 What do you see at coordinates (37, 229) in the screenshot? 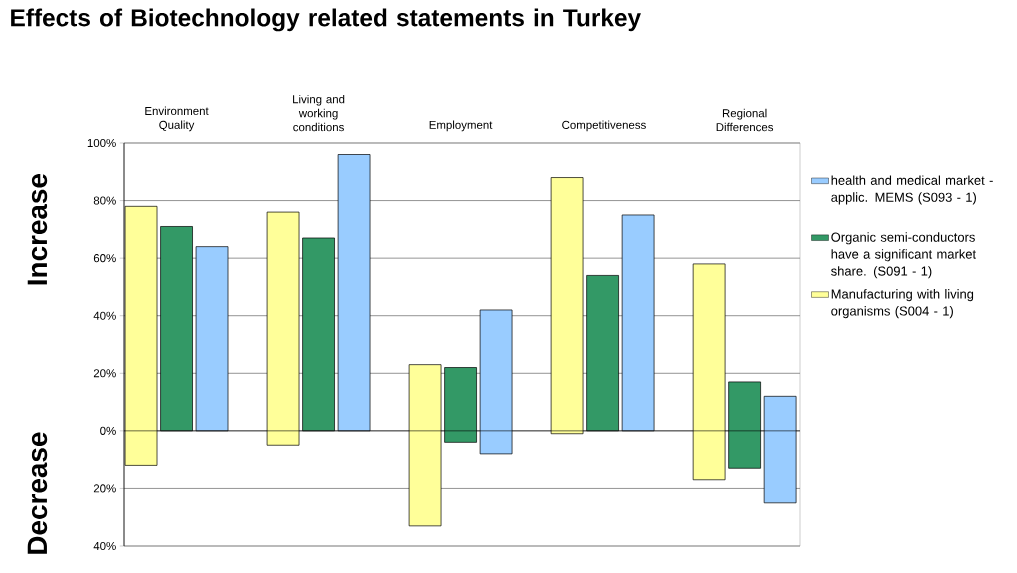
I see `text: Increase` at bounding box center [37, 229].